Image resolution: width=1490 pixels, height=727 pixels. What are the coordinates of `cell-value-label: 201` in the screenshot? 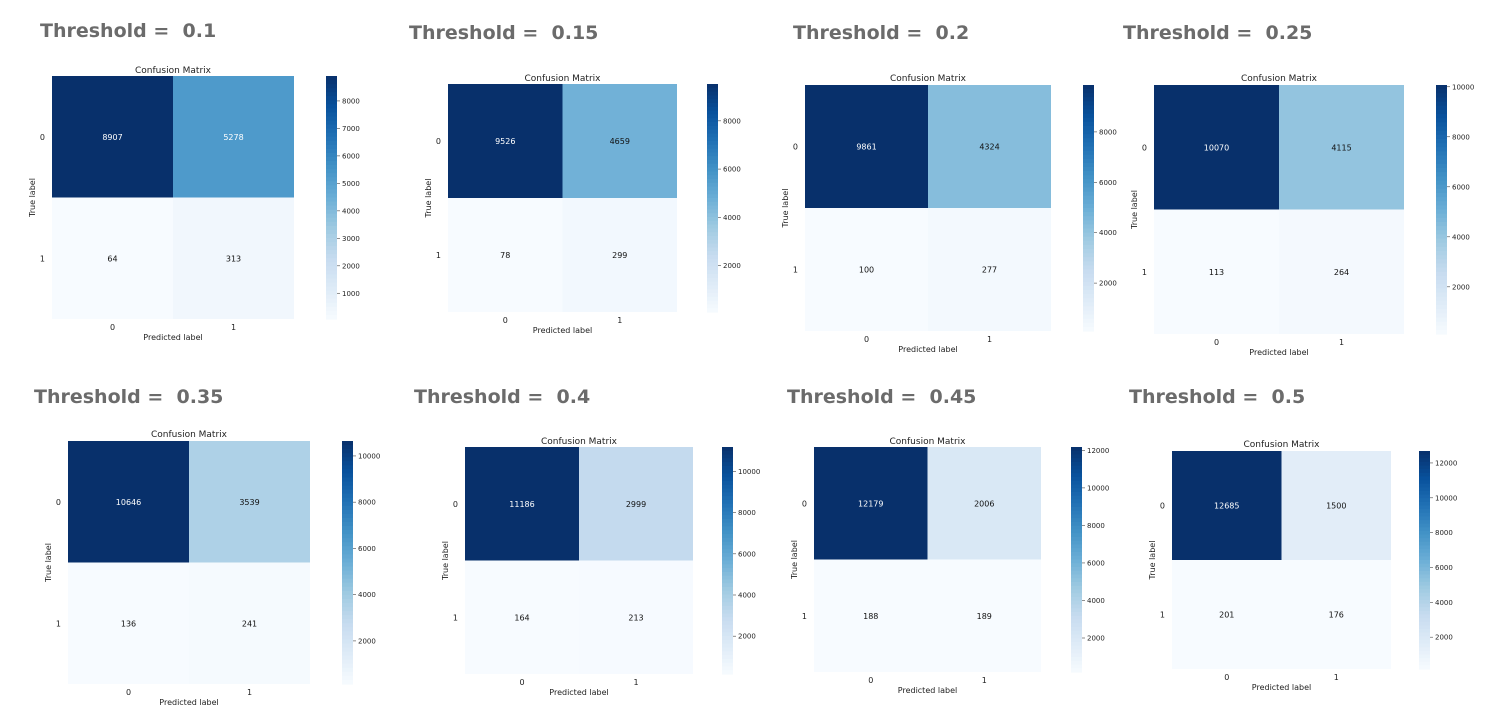 It's located at (1226, 615).